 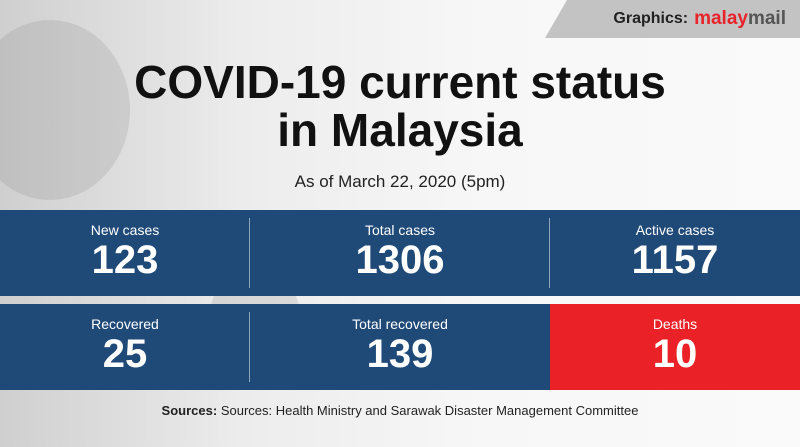 I want to click on stat-total-recovered: Total recovered 139, so click(x=400, y=347).